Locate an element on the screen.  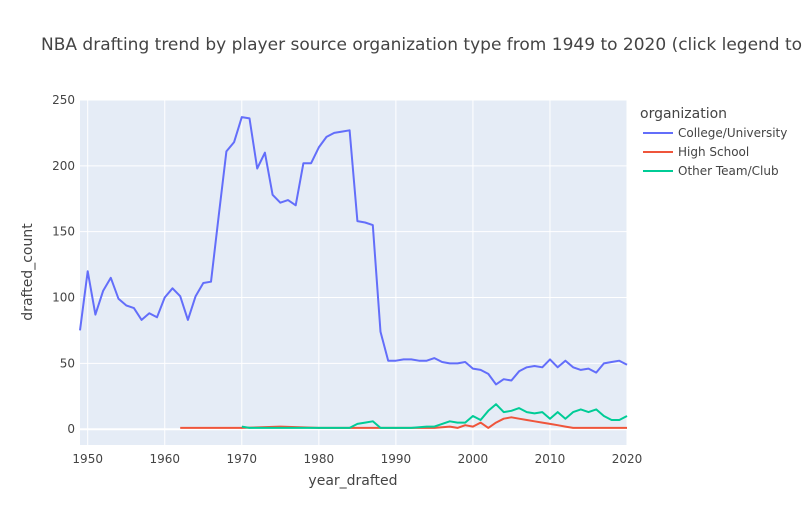
legend-label: Other Team/Club is located at coordinates (728, 171).